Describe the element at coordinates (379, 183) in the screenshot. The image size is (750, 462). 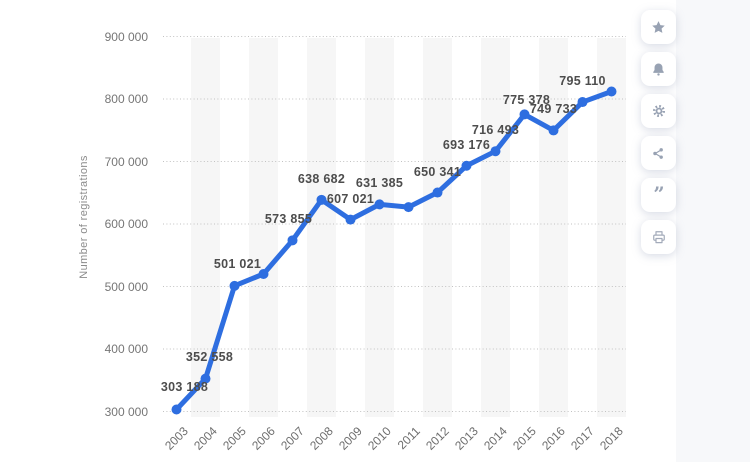
I see `value-label-2010: 631 385` at that location.